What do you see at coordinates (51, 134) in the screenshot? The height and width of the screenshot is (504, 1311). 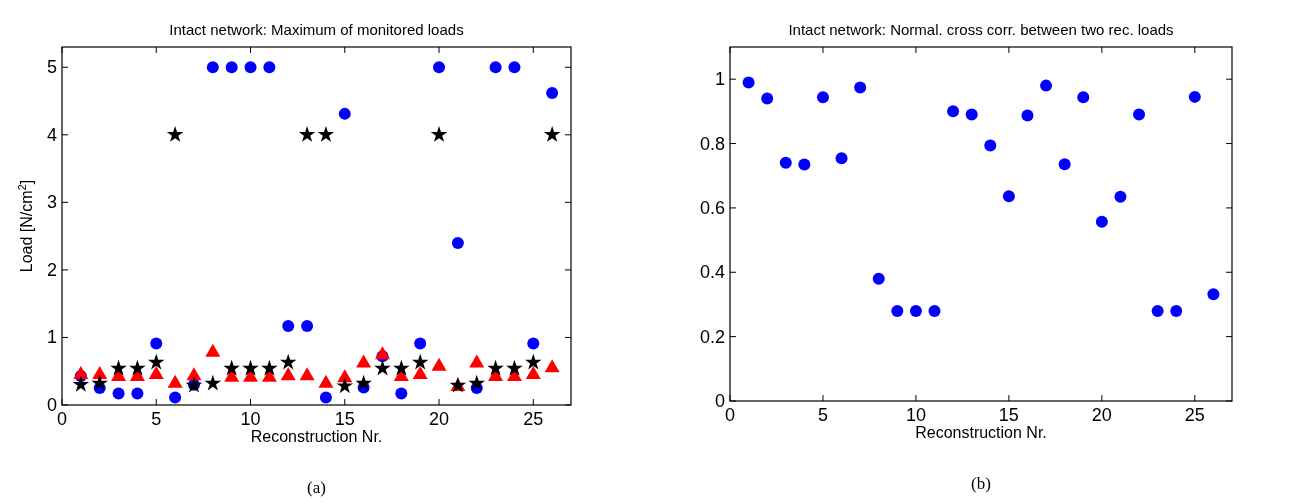 I see `y-tick-label: 4` at bounding box center [51, 134].